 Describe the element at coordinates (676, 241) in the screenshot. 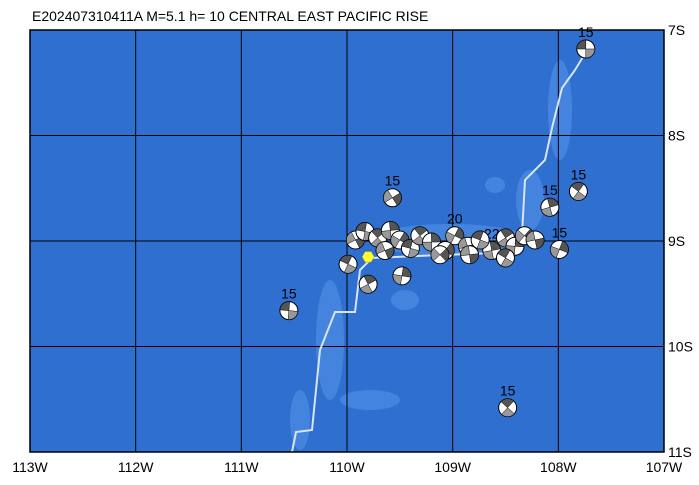

I see `y-tick-label: 9S` at that location.